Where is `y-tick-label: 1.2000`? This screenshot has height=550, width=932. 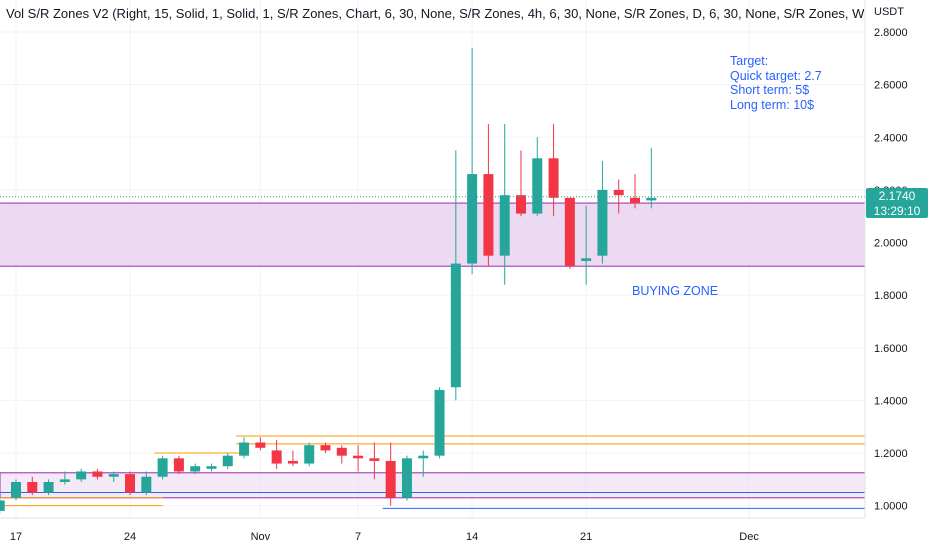
y-tick-label: 1.2000 is located at coordinates (891, 454).